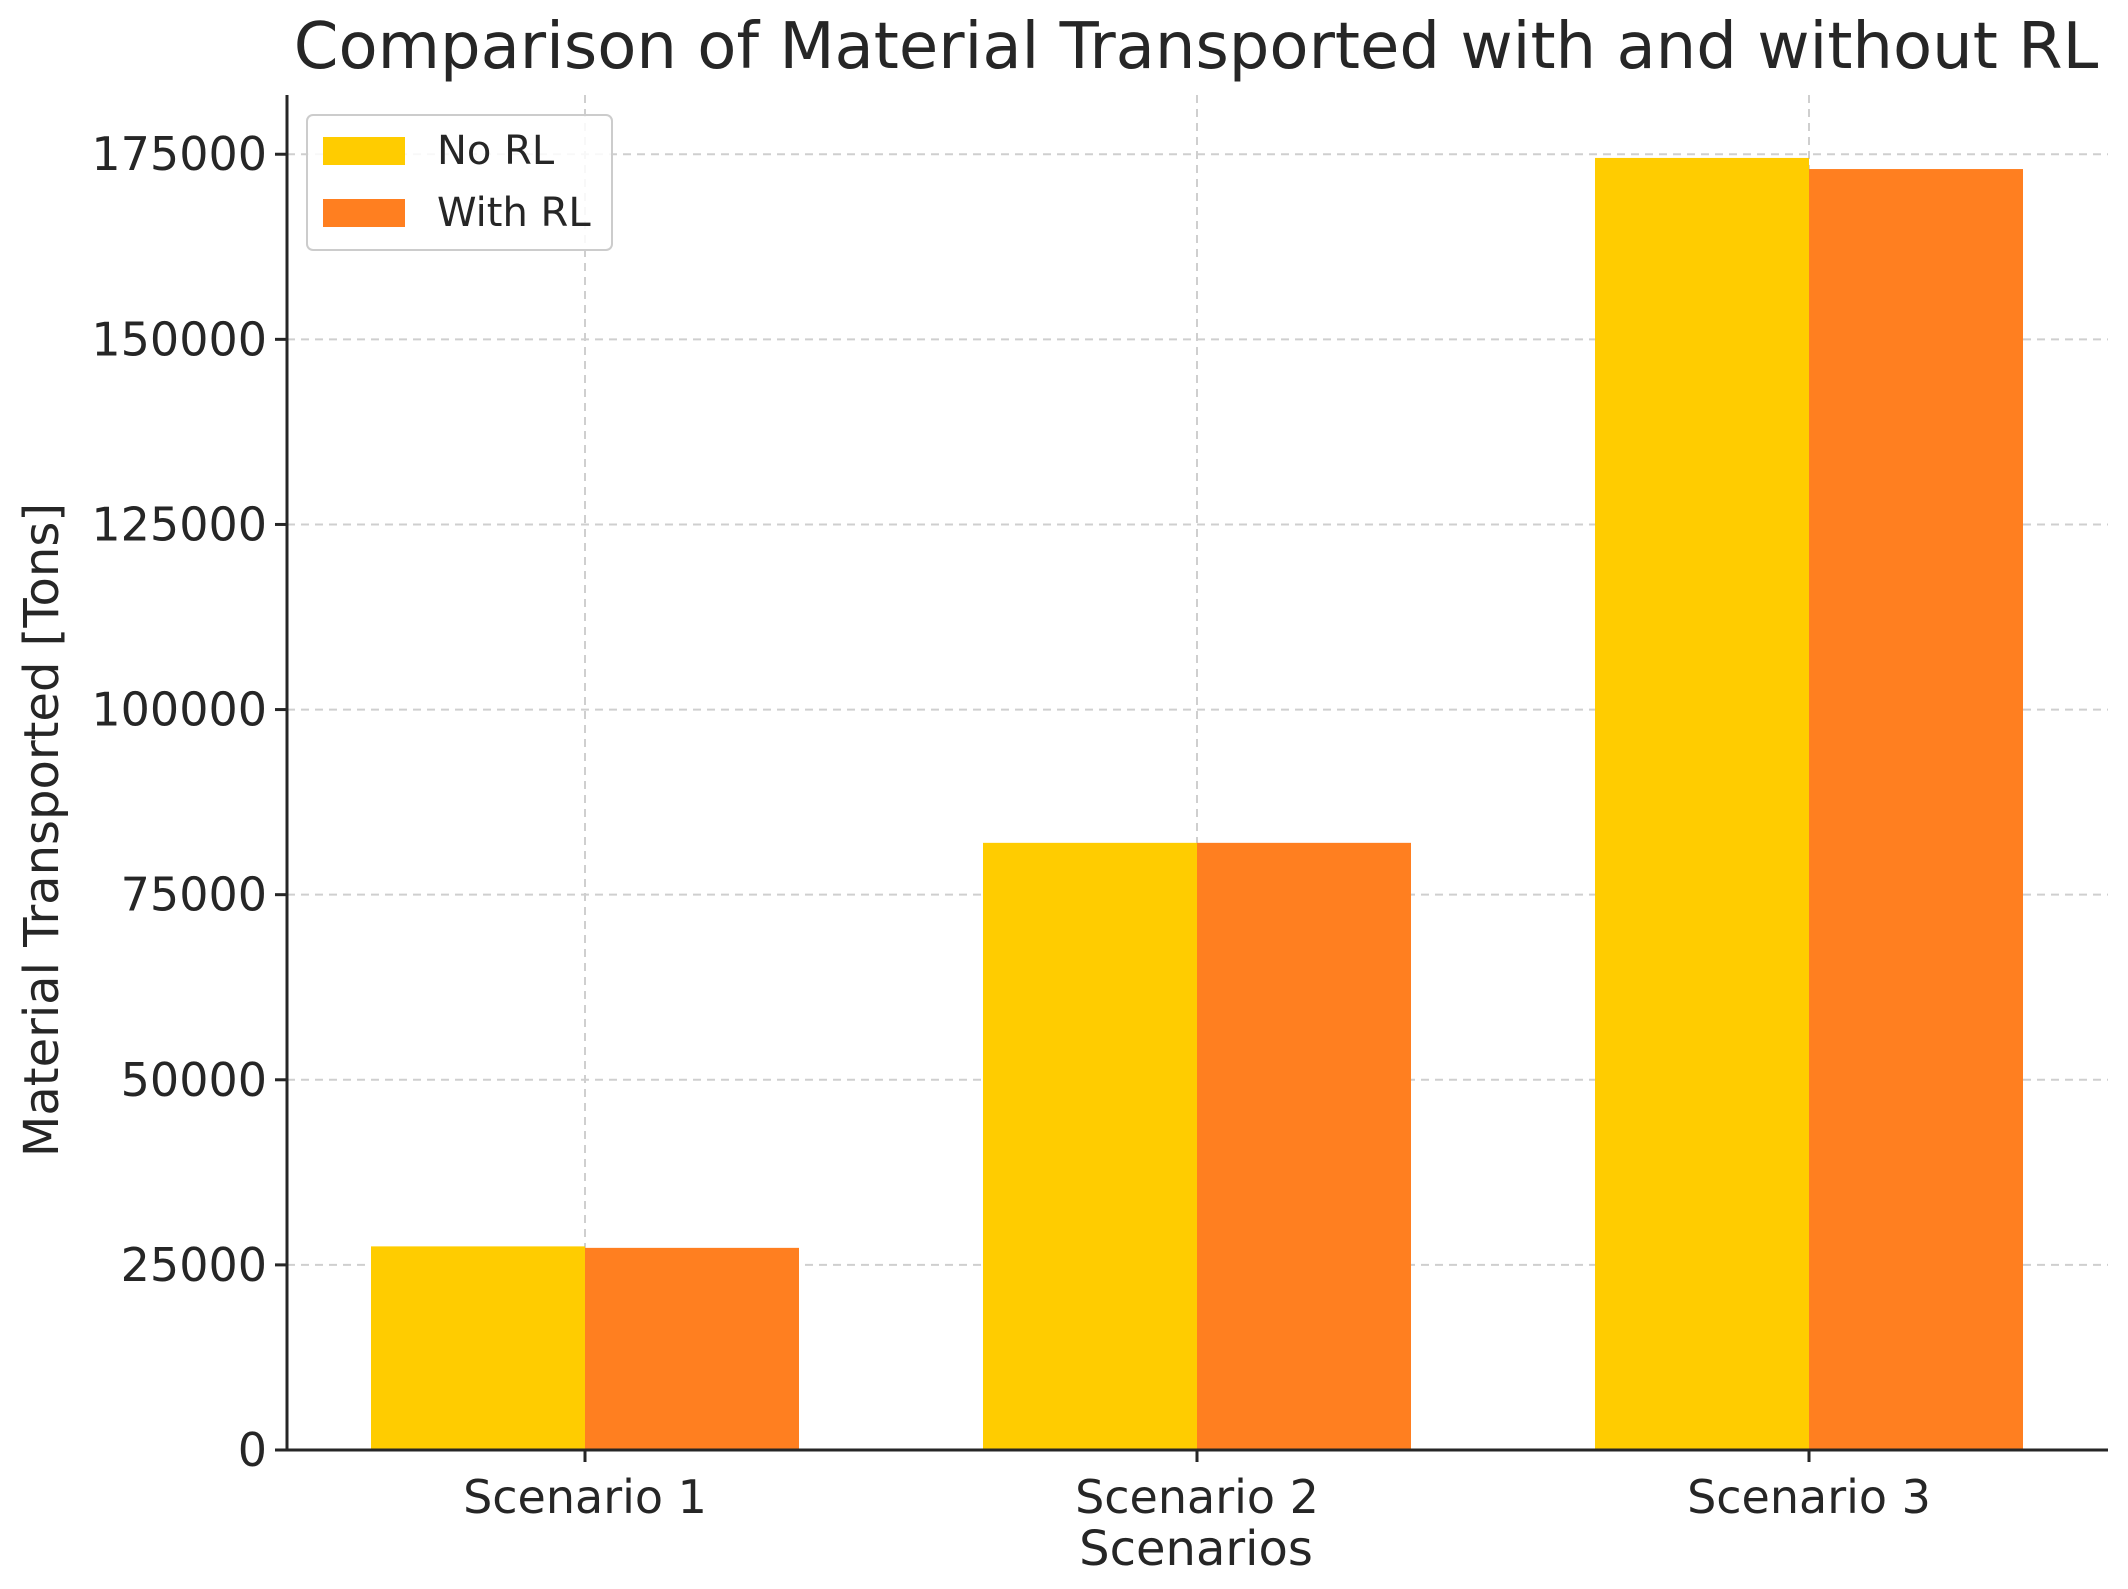 This screenshot has height=1589, width=2128. What do you see at coordinates (194, 1265) in the screenshot?
I see `y-tick-label: 25000` at bounding box center [194, 1265].